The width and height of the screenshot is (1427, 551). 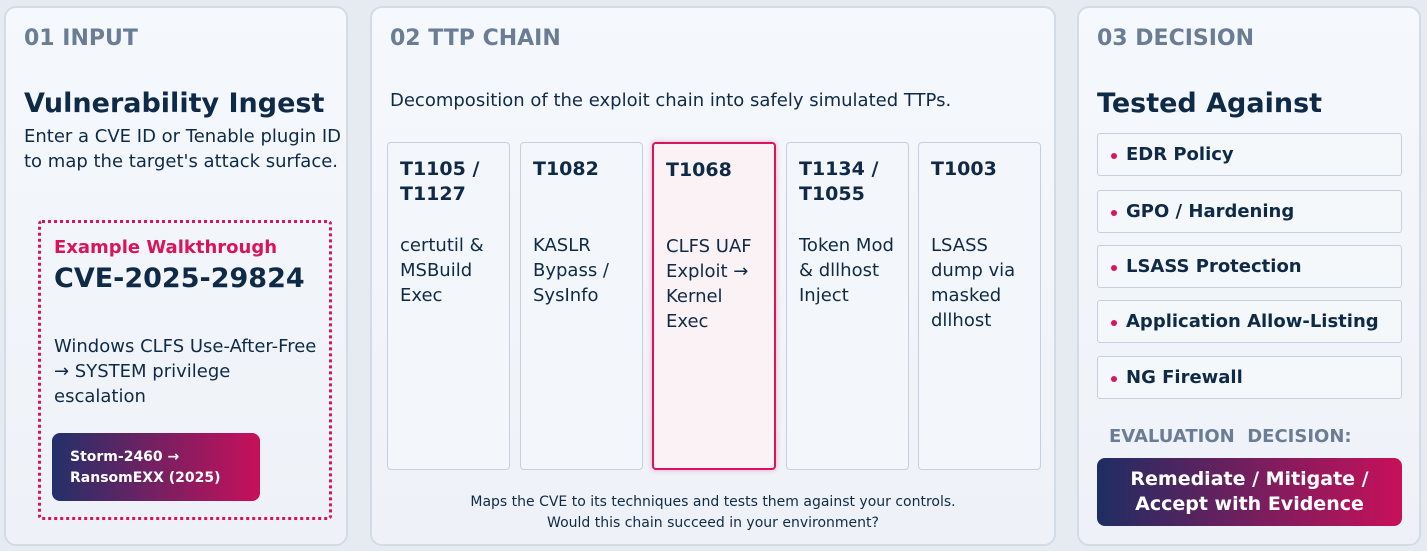 I want to click on example-label: Example Walkthrough, so click(x=166, y=247).